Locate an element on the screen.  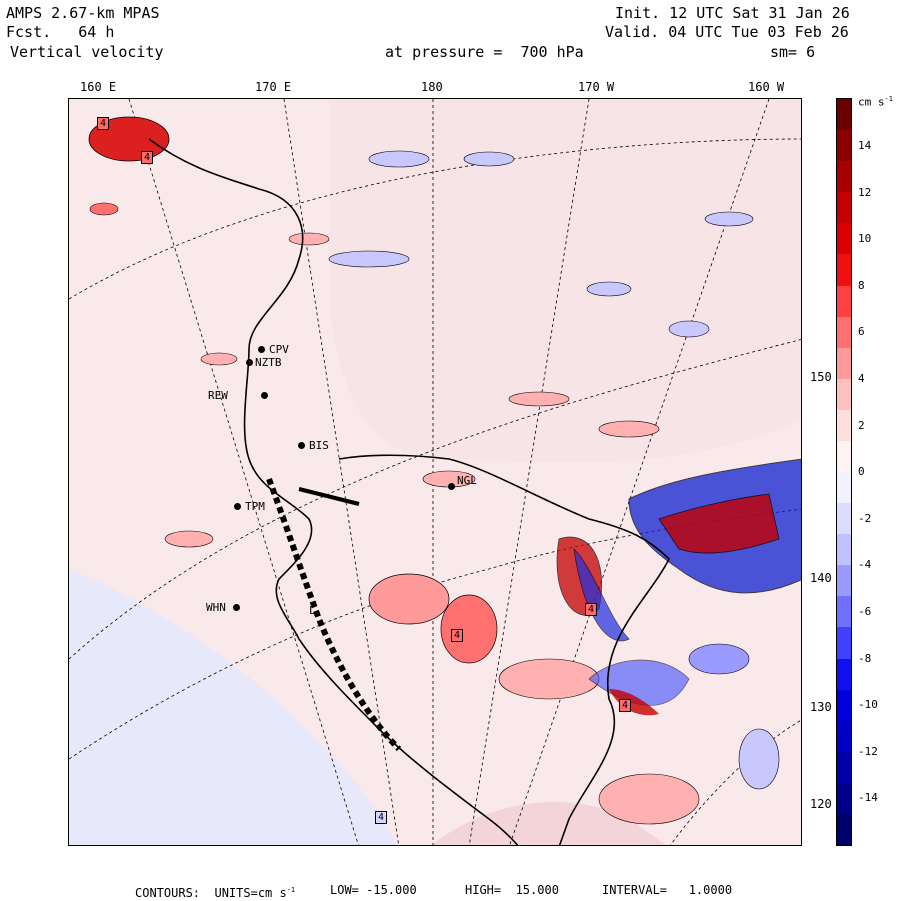
footer-high: HIGH= 15.000 is located at coordinates (512, 890).